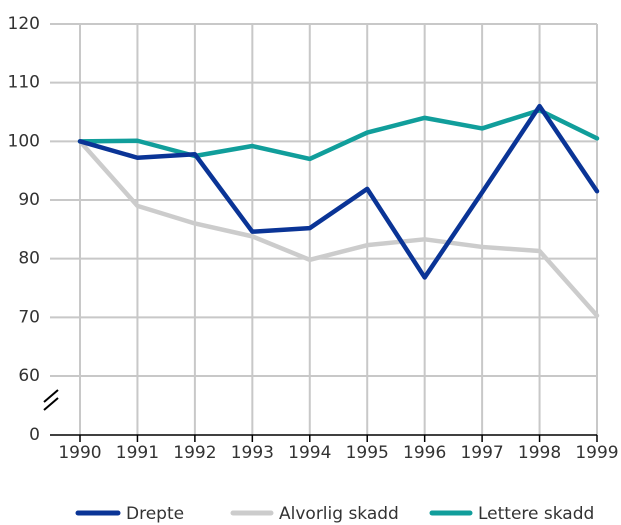 Image resolution: width=621 pixels, height=525 pixels. Describe the element at coordinates (29, 259) in the screenshot. I see `y-tick-label: 80` at that location.